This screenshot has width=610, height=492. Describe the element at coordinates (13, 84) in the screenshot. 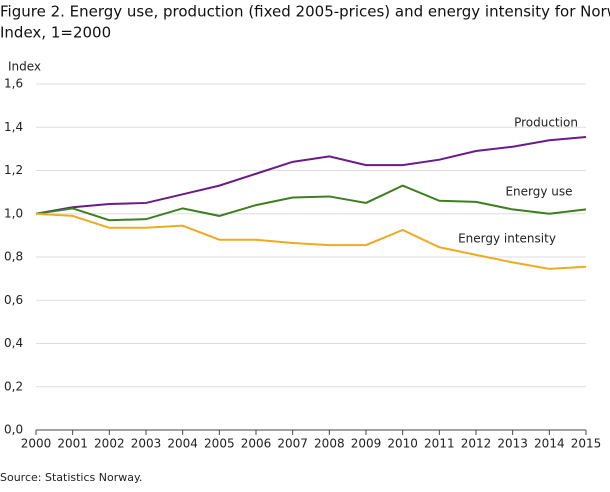

I see `y-tick-label: 1,6` at that location.